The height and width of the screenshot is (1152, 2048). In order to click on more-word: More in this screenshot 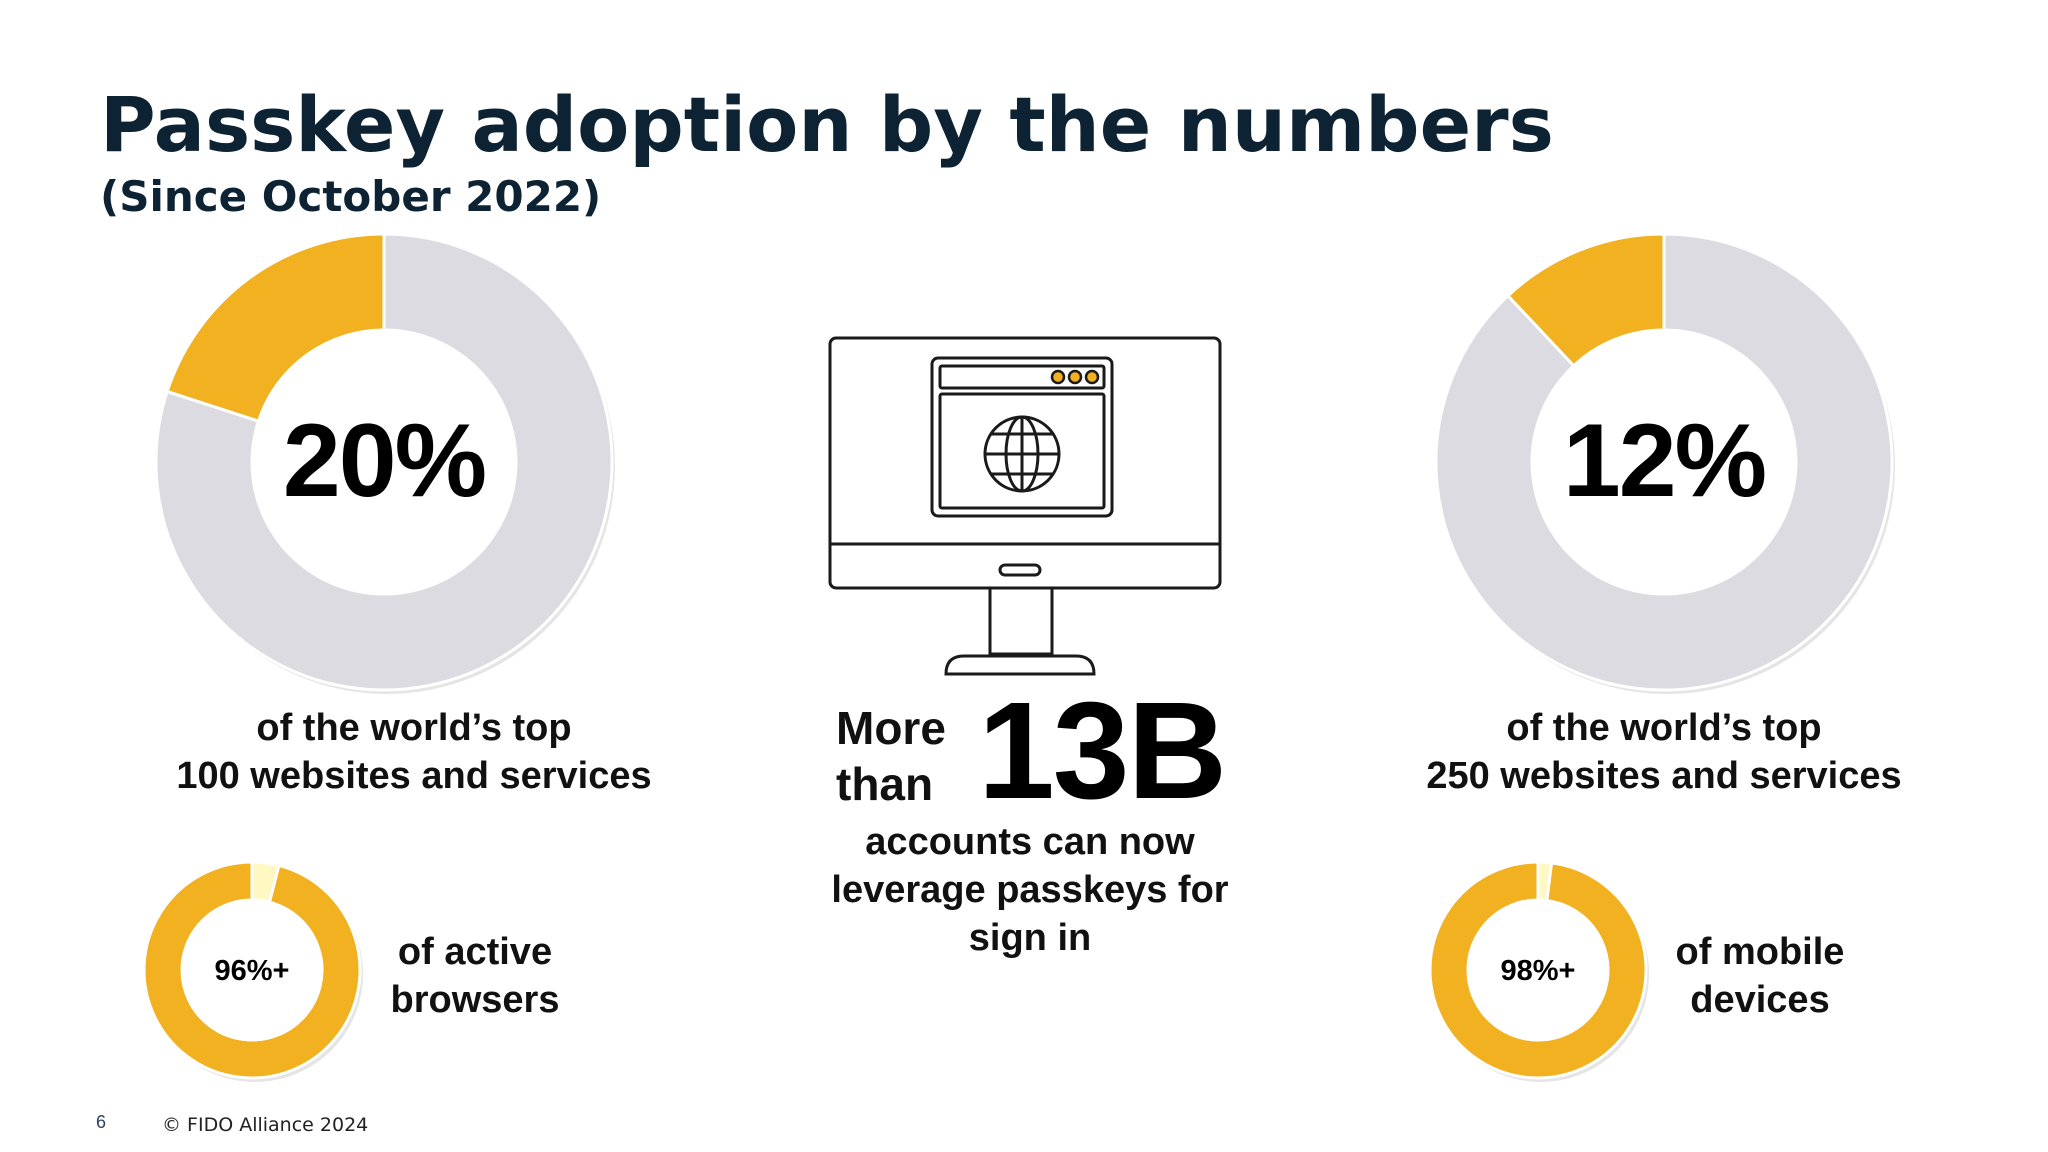, I will do `click(891, 728)`.